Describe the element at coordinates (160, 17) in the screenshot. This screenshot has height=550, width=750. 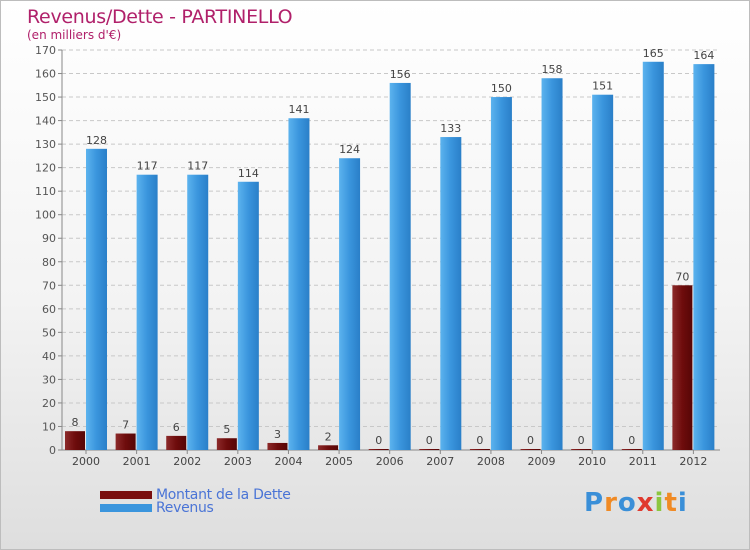
I see `chart-title: Revenus/Dette - PARTINELLO` at that location.